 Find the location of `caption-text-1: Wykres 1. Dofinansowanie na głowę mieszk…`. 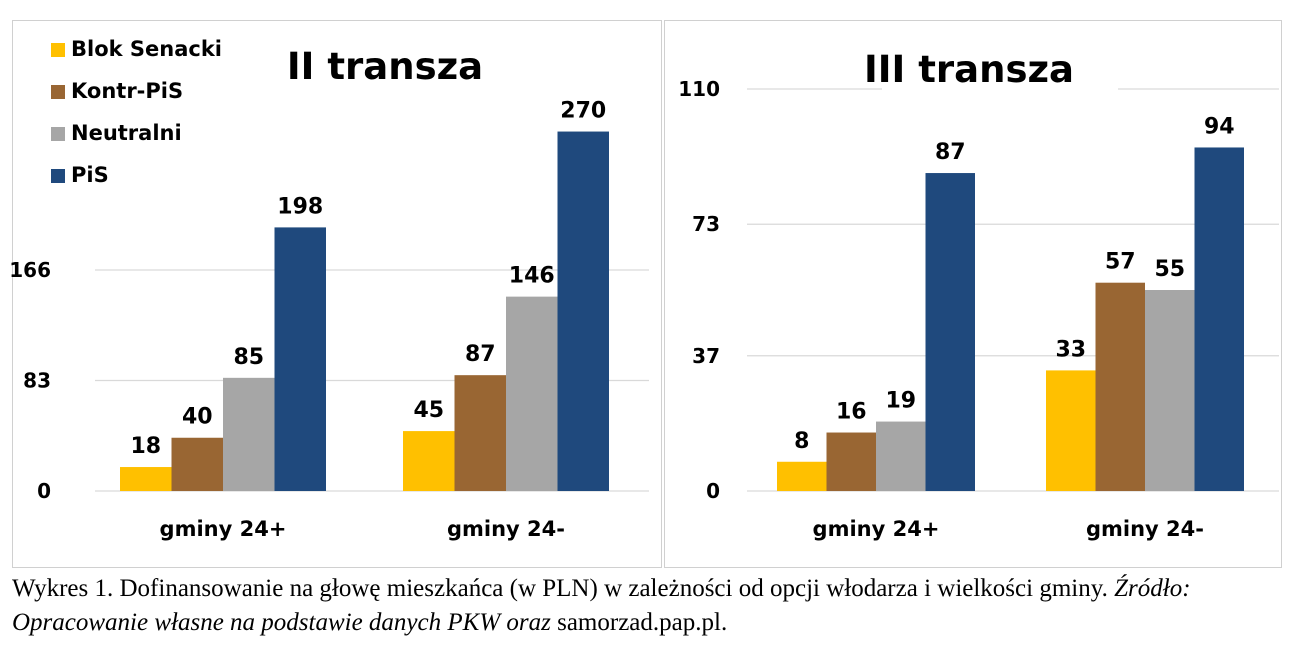

caption-text-1: Wykres 1. Dofinansowanie na głowę mieszk… is located at coordinates (563, 588).